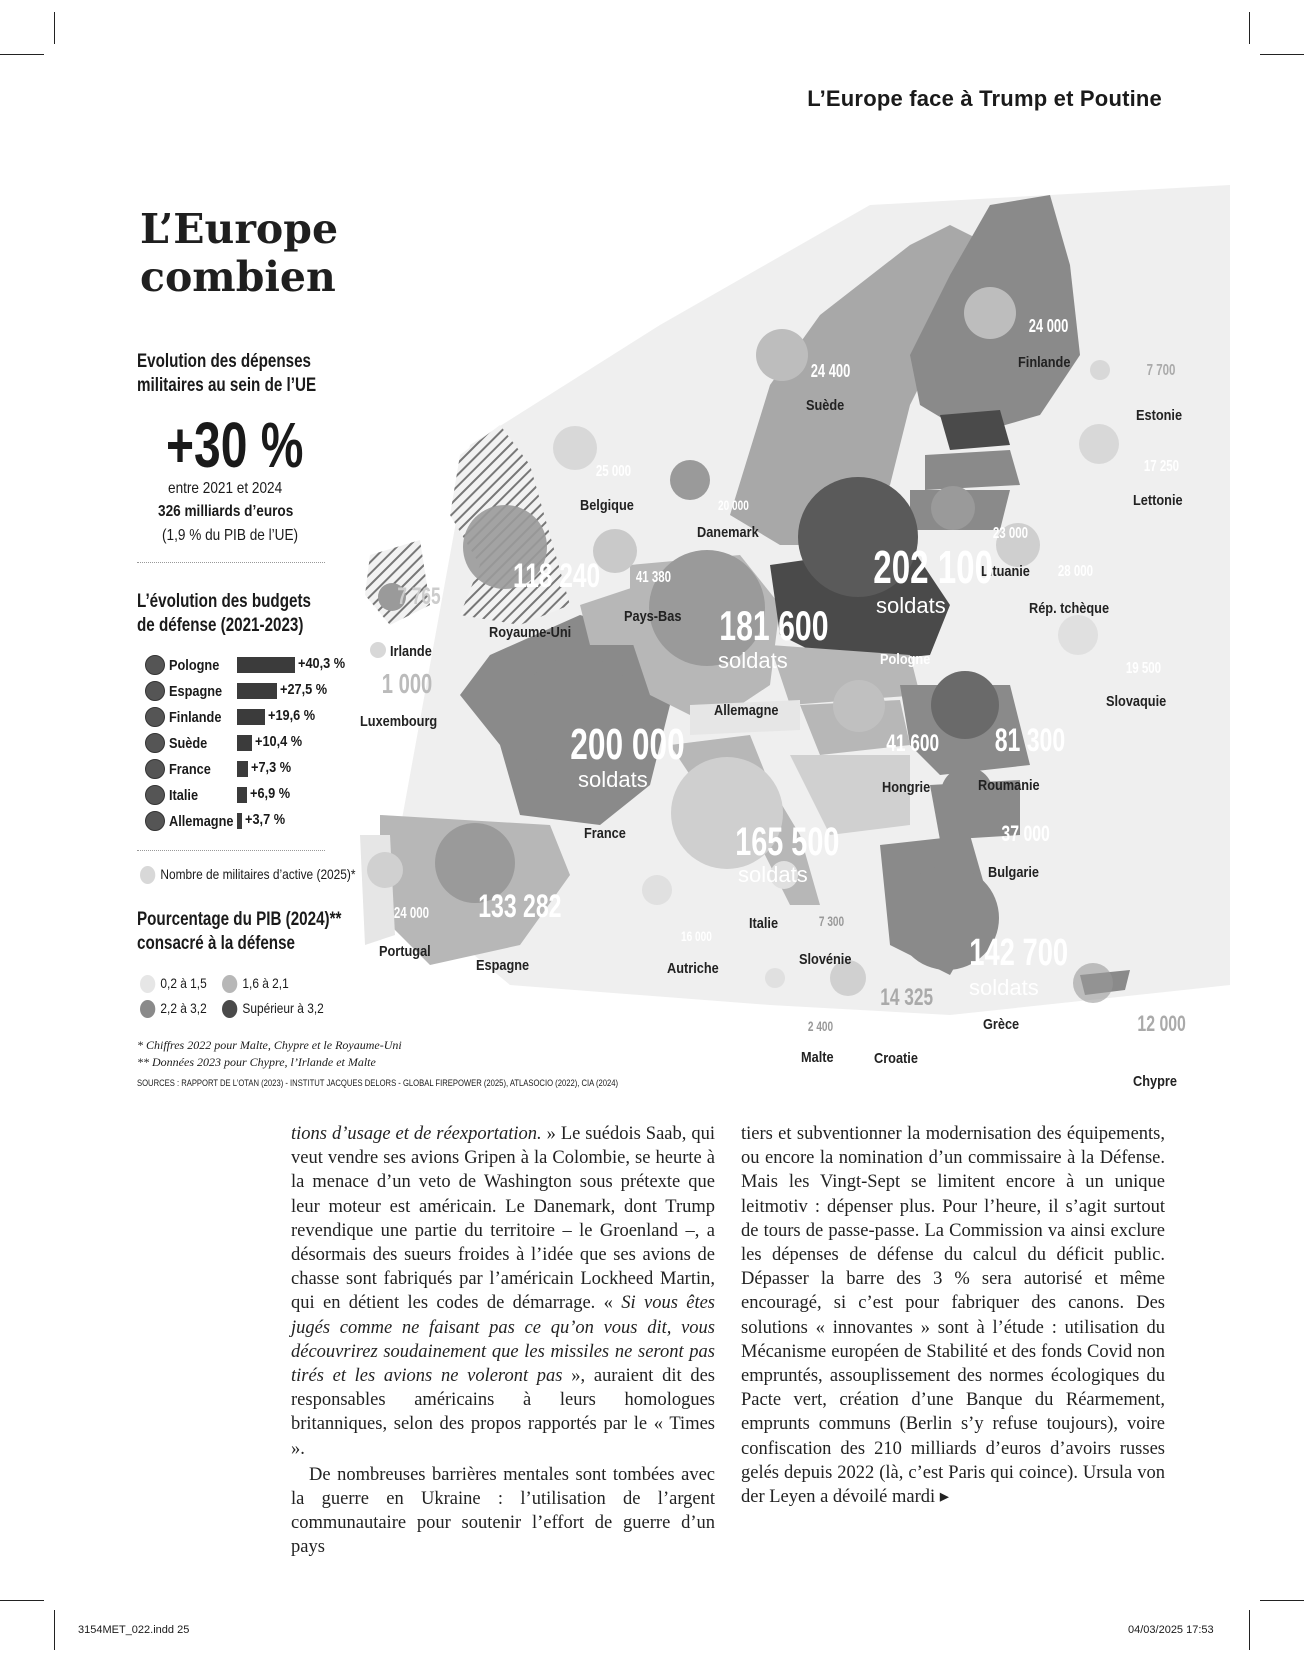  I want to click on austria-shape, so click(745, 717).